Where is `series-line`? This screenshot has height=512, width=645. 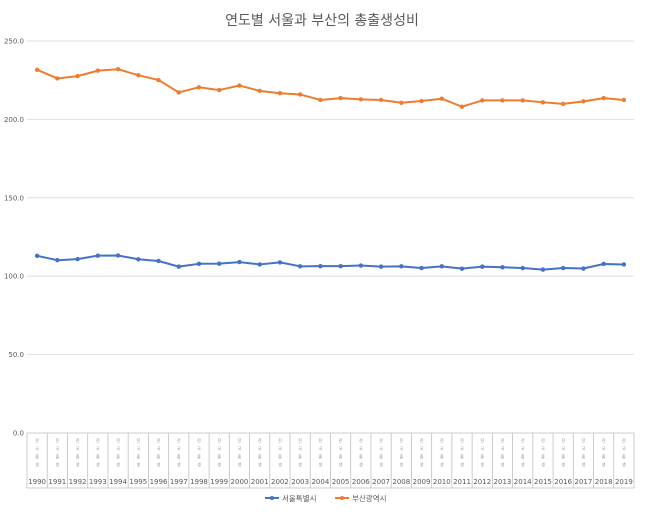 series-line is located at coordinates (330, 262).